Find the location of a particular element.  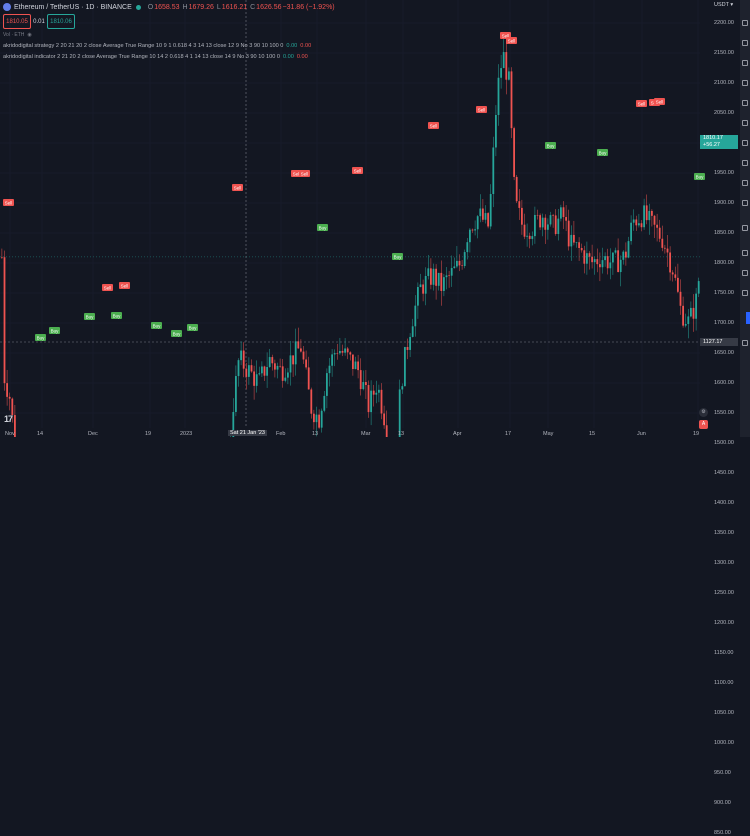

dom-icon is located at coordinates (745, 228).